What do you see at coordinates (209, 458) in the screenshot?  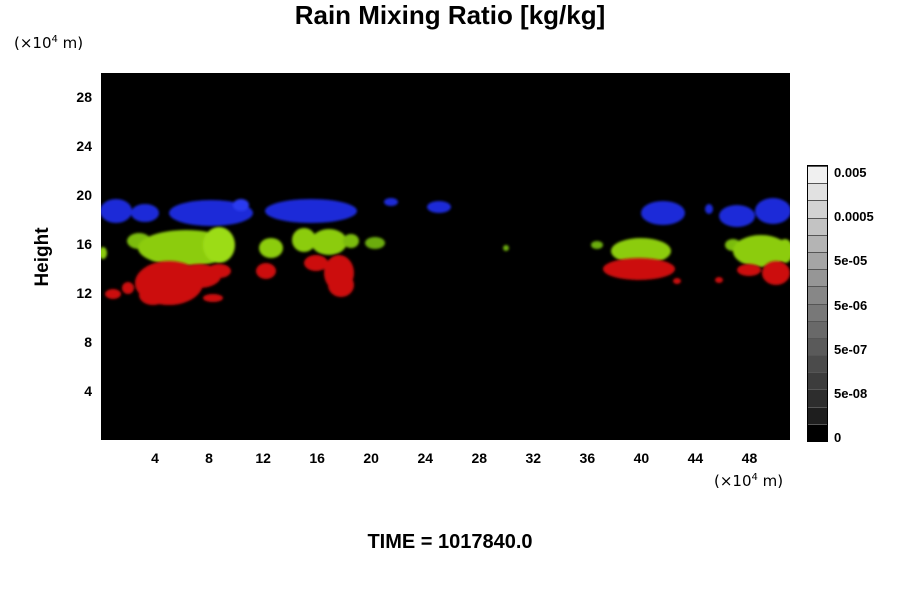 I see `x-tick-label: 8` at bounding box center [209, 458].